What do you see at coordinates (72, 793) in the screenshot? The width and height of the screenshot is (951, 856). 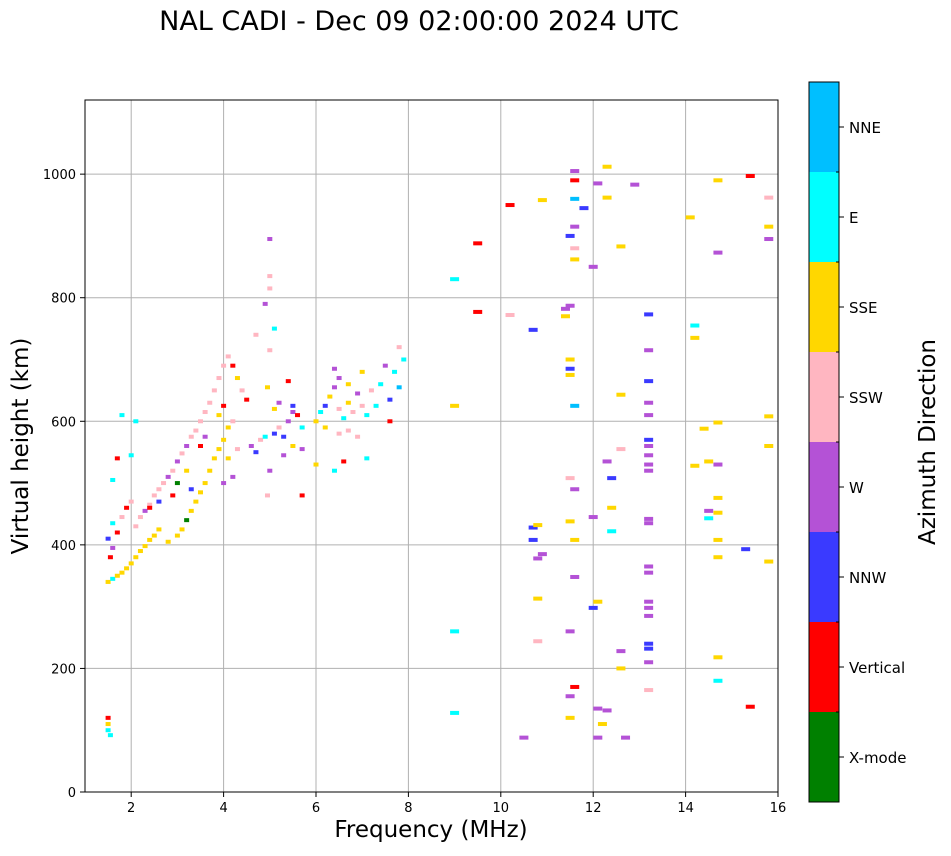 I see `y-tick-label: 0` at bounding box center [72, 793].